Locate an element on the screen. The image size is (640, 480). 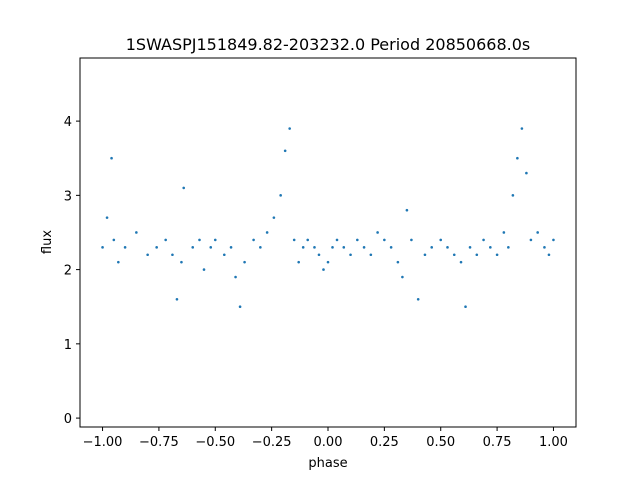
x-axis: −1.00 −0.75 −0.50 −0.25 0.00 0.25 0.50 0.75 1.00 is located at coordinates (325, 438).